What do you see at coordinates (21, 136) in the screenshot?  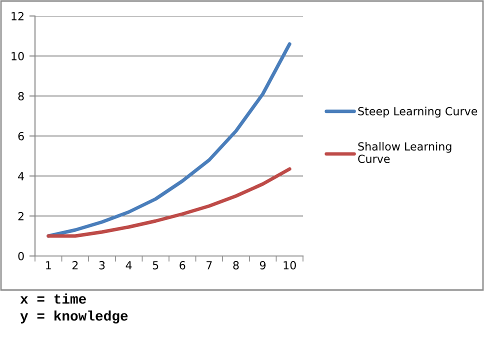 I see `y-tick-label: 6` at bounding box center [21, 136].